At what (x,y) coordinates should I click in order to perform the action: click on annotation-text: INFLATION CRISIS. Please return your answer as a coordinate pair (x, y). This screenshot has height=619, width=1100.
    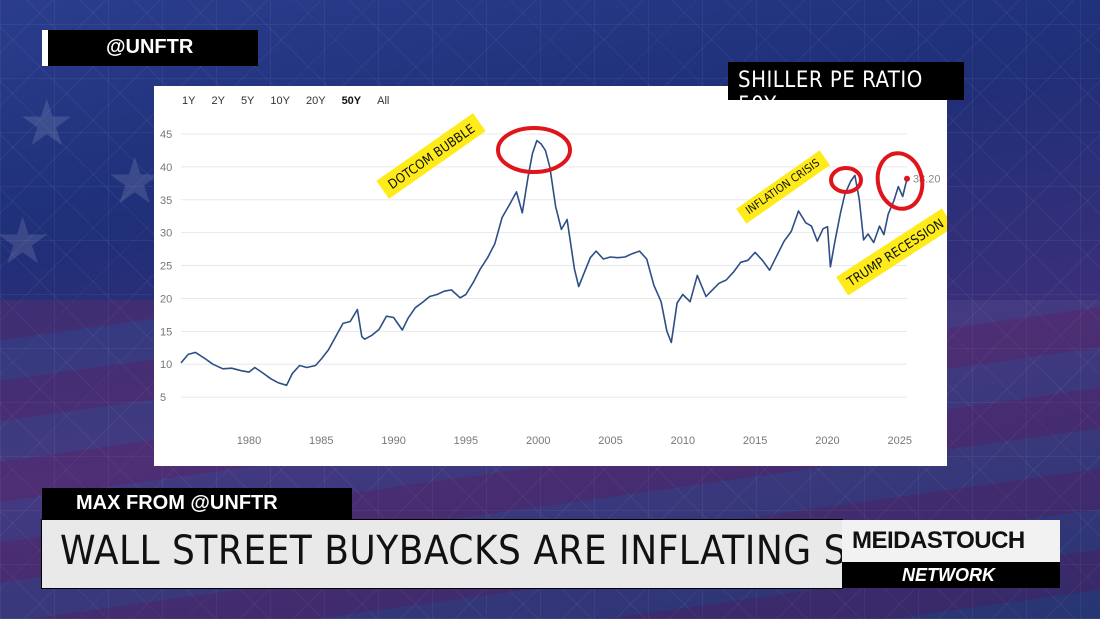
    Looking at the image, I should click on (782, 186).